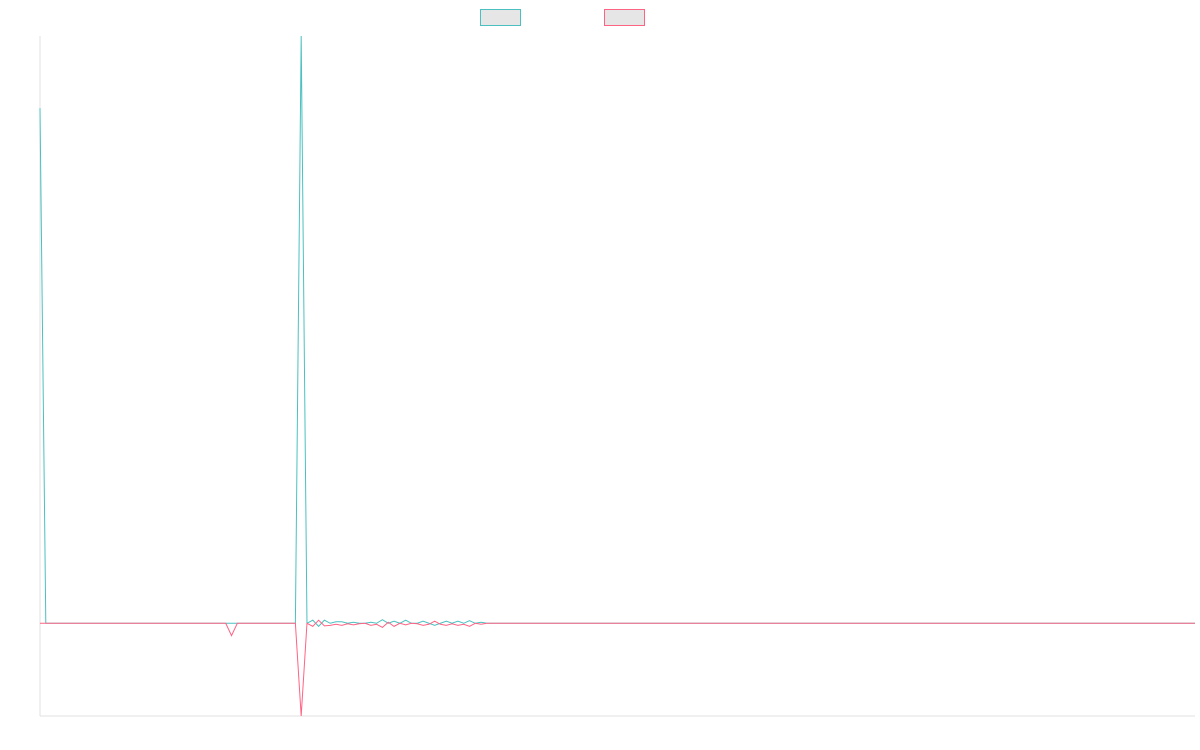  I want to click on legend, so click(562, 17).